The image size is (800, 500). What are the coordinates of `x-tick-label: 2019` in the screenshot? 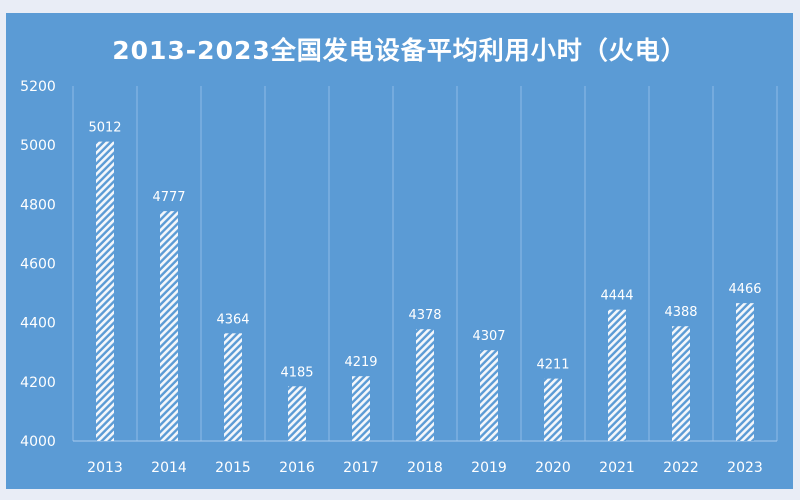 It's located at (489, 468).